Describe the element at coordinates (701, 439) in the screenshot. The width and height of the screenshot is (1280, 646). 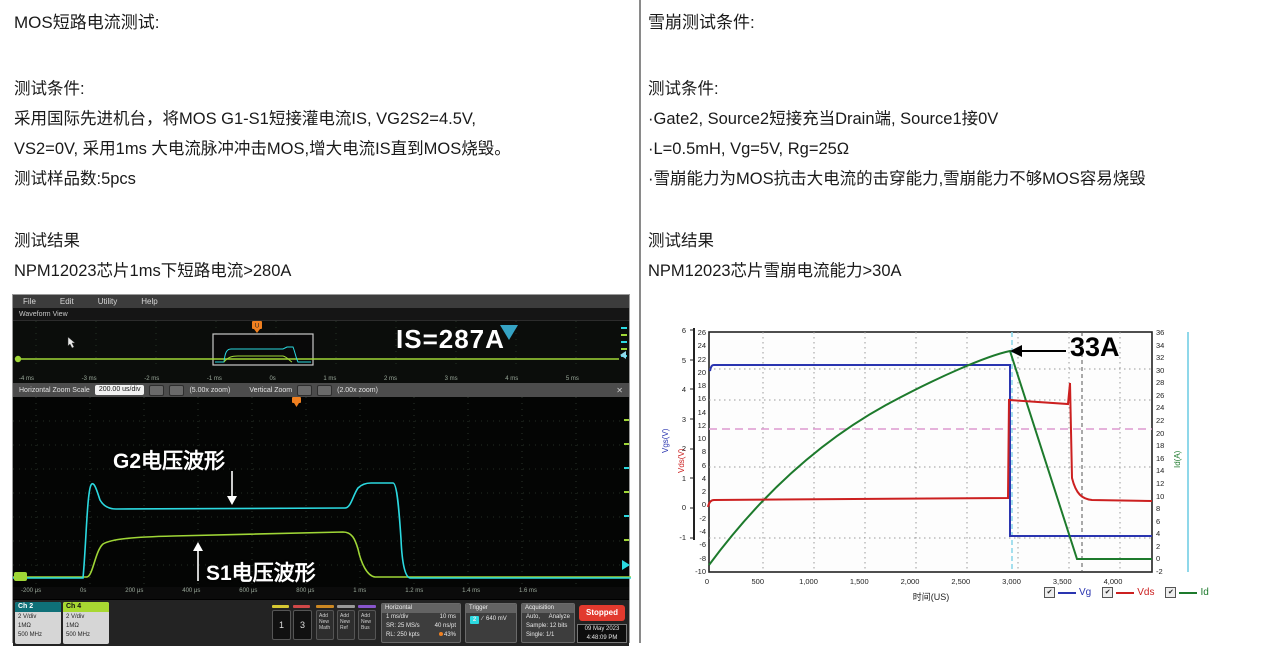
I see `axis-tick-label: 10` at that location.